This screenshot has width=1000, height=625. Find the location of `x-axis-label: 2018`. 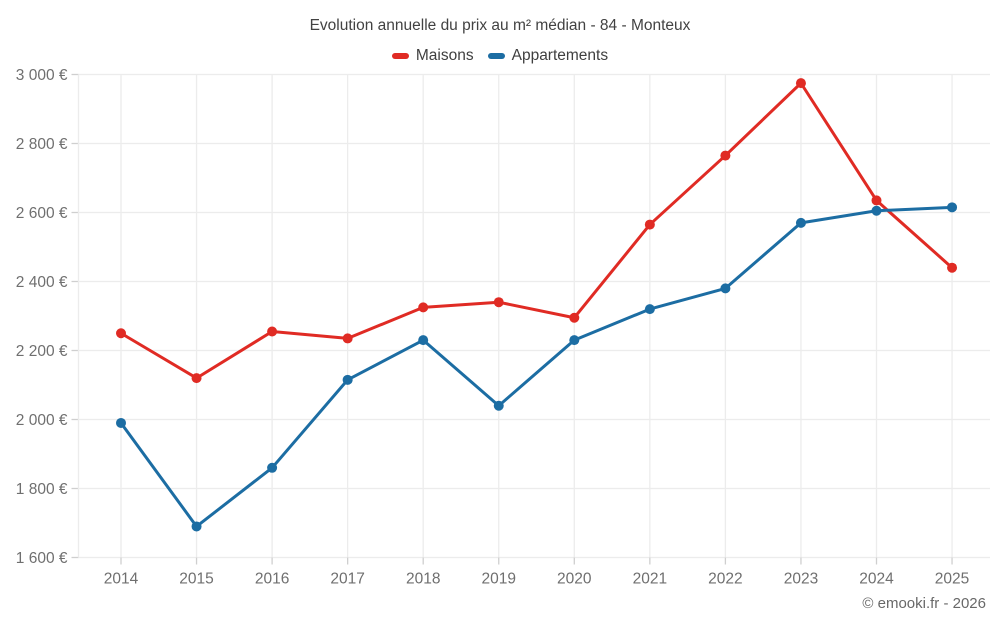

x-axis-label: 2018 is located at coordinates (423, 579).